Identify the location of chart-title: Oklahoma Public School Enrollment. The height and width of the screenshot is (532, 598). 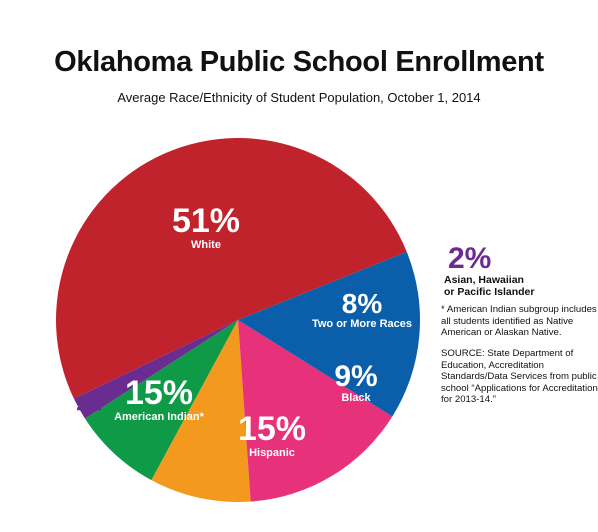
(299, 62).